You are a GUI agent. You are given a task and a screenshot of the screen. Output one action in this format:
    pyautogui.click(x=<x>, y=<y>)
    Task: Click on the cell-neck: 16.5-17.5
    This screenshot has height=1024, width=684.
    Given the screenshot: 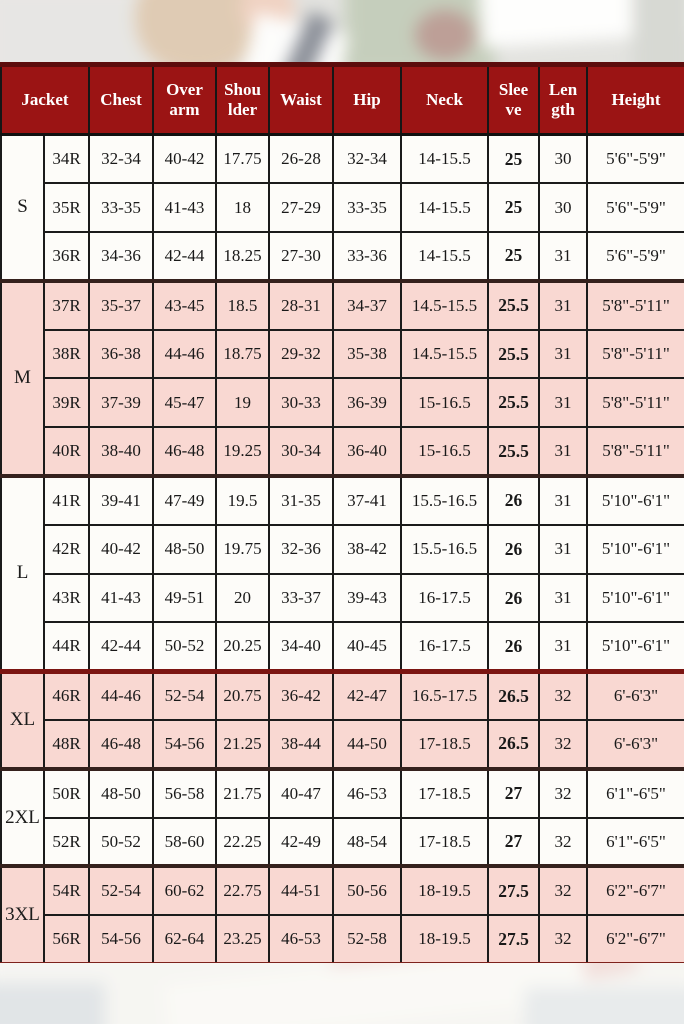 What is the action you would take?
    pyautogui.click(x=444, y=696)
    